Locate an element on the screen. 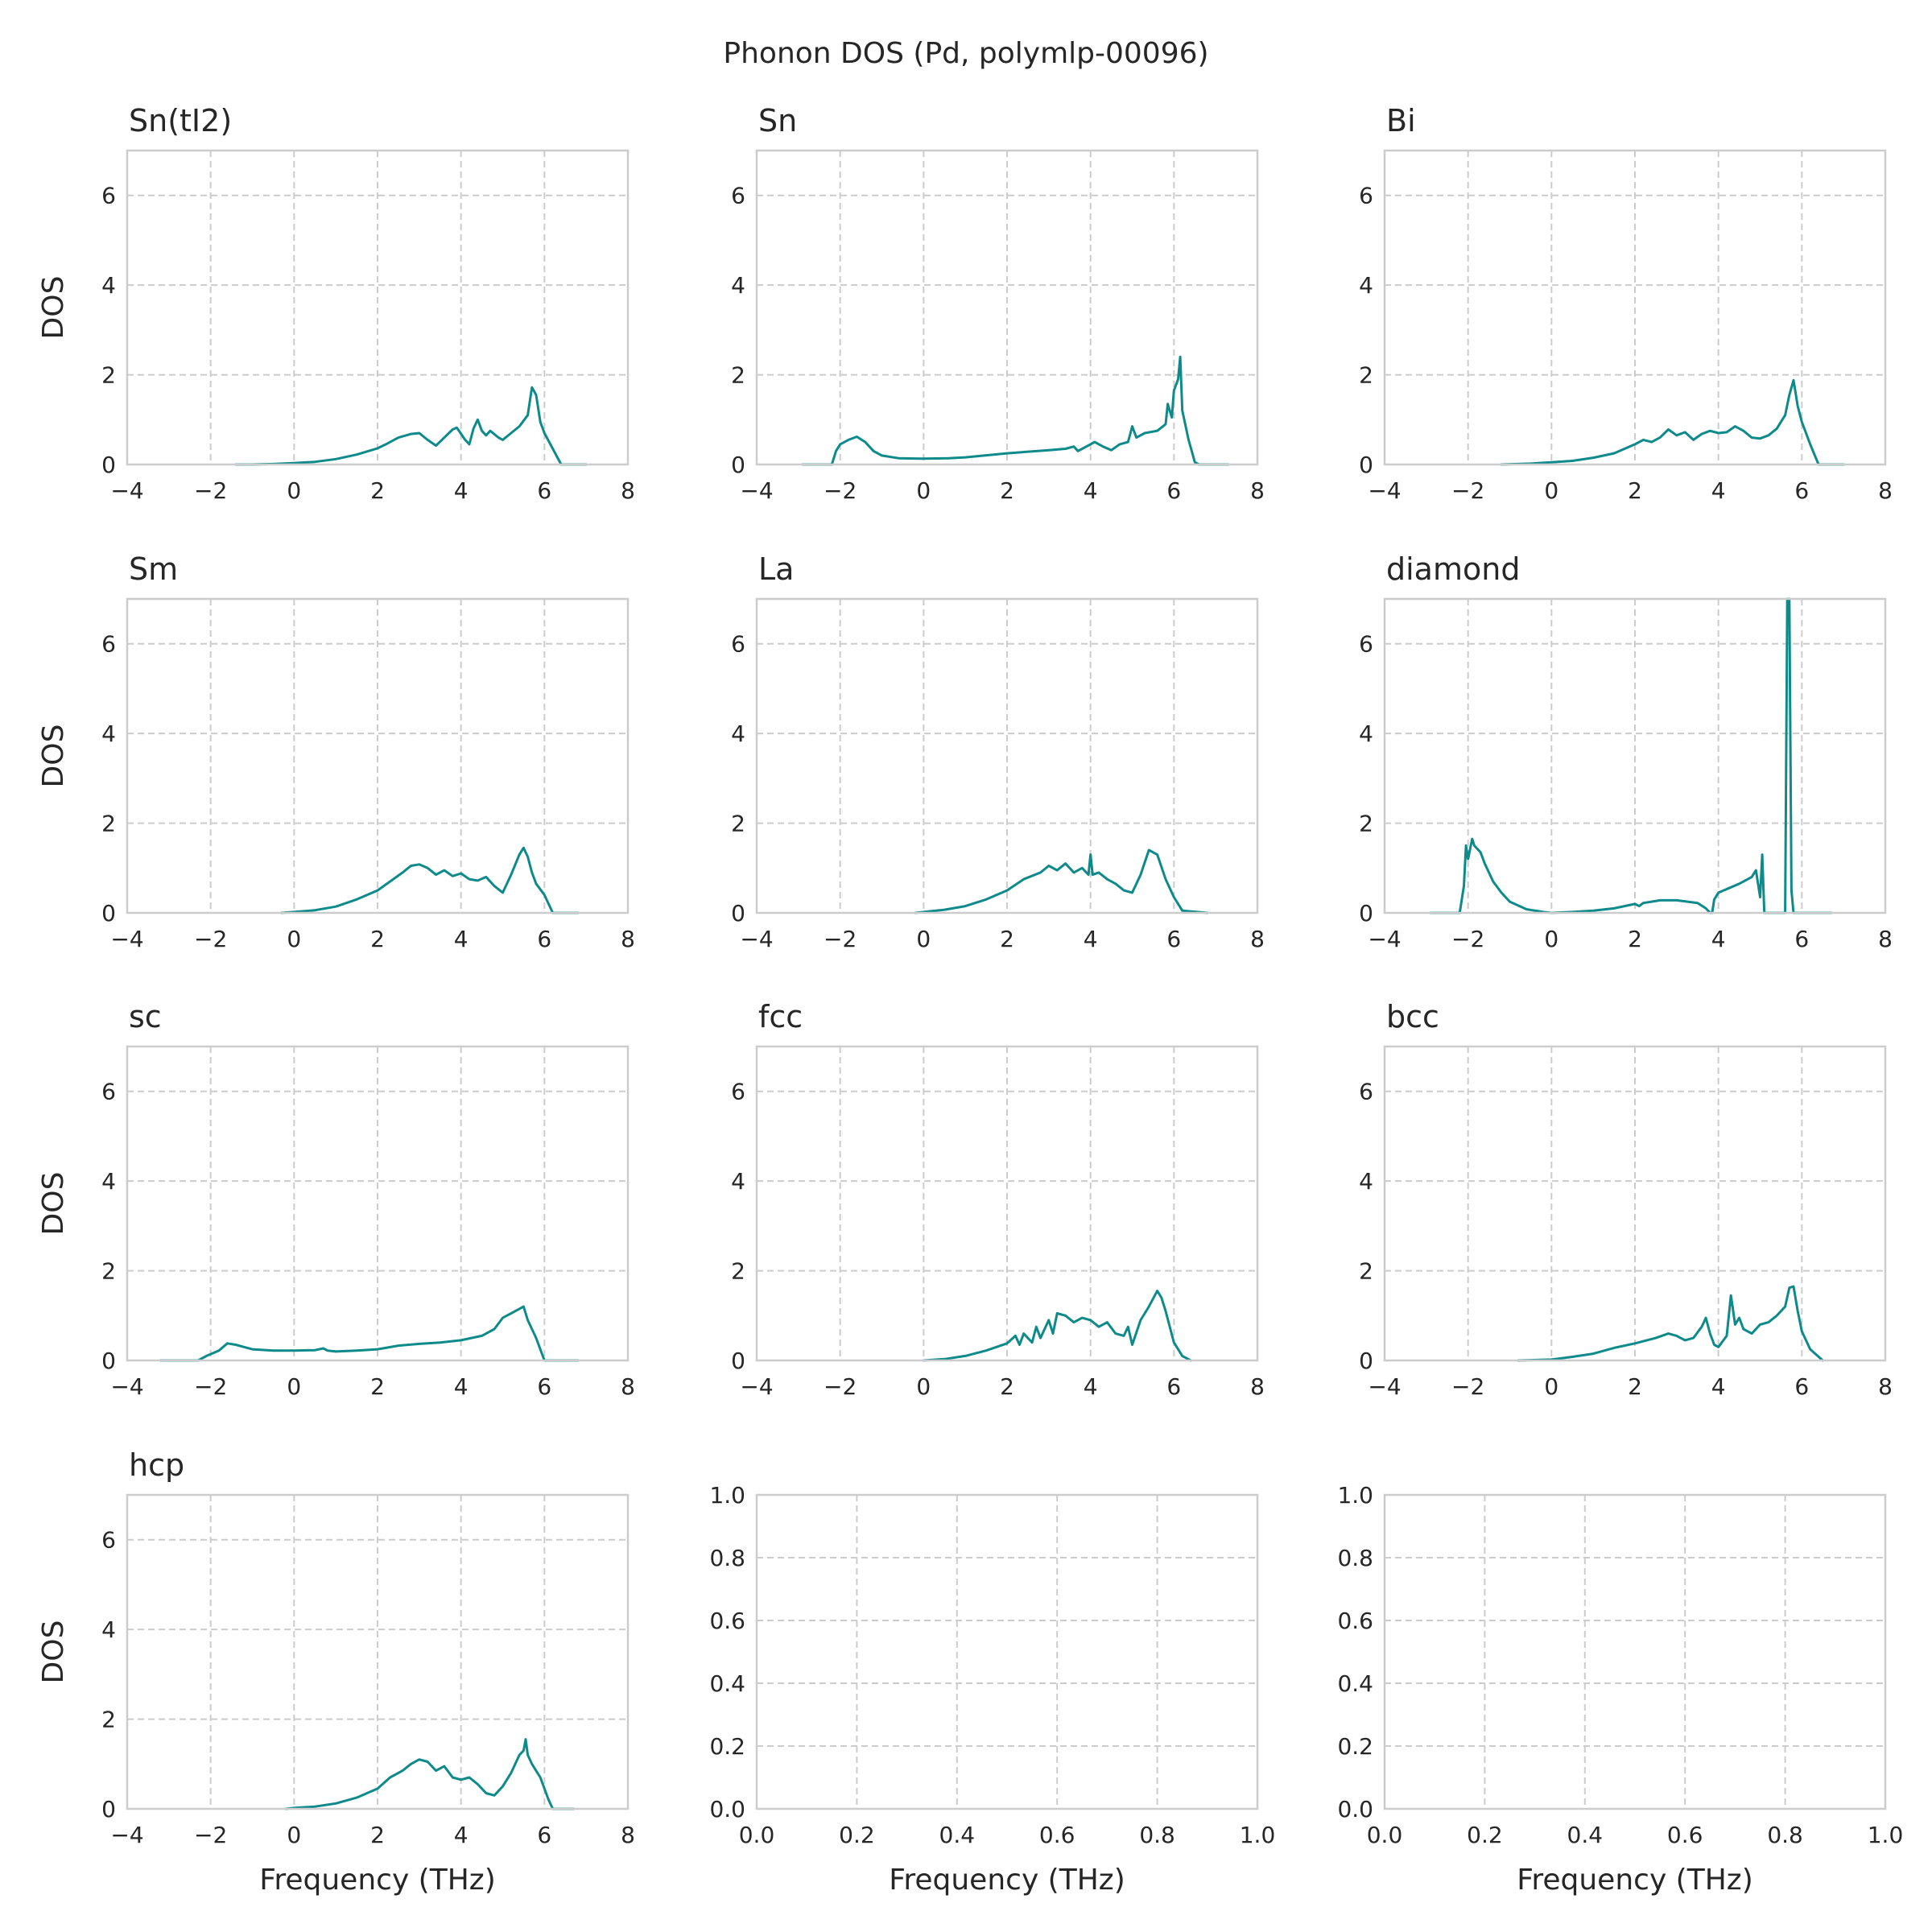  panel-title: Sn is located at coordinates (777, 121).